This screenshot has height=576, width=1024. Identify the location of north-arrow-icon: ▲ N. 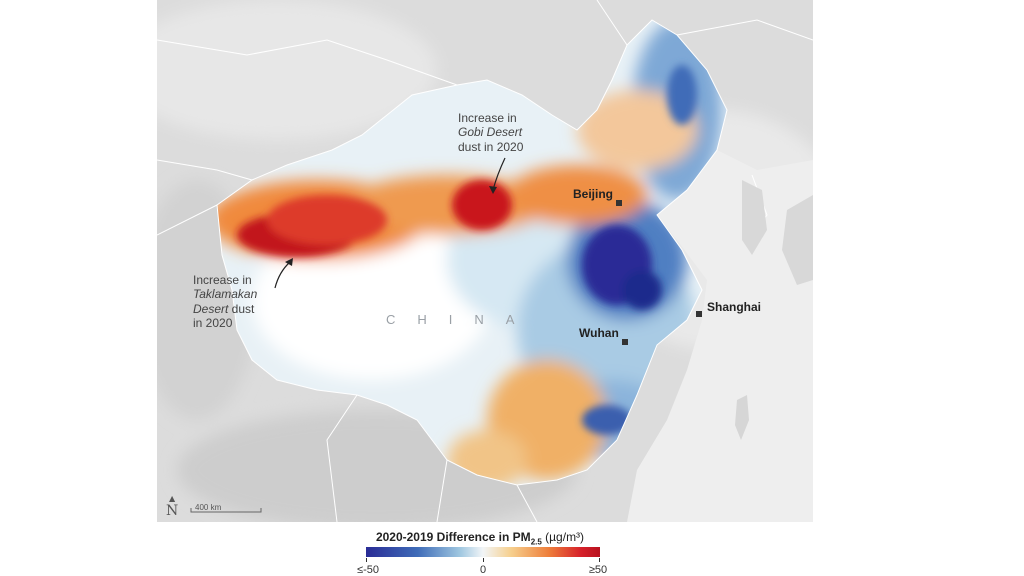
(172, 507).